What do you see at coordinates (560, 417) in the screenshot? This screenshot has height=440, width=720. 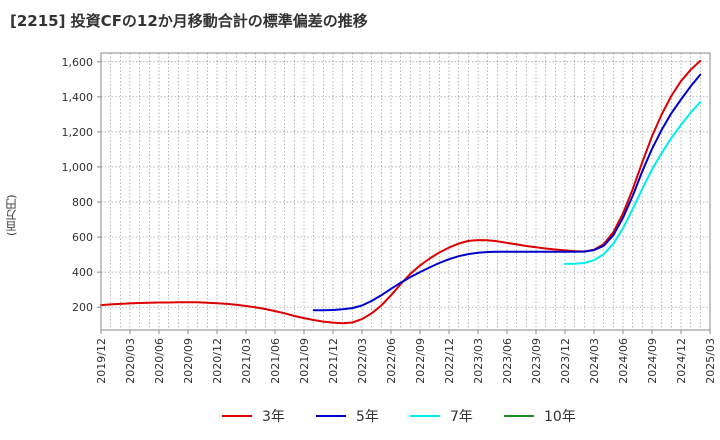 I see `legend-label: 10年` at bounding box center [560, 417].